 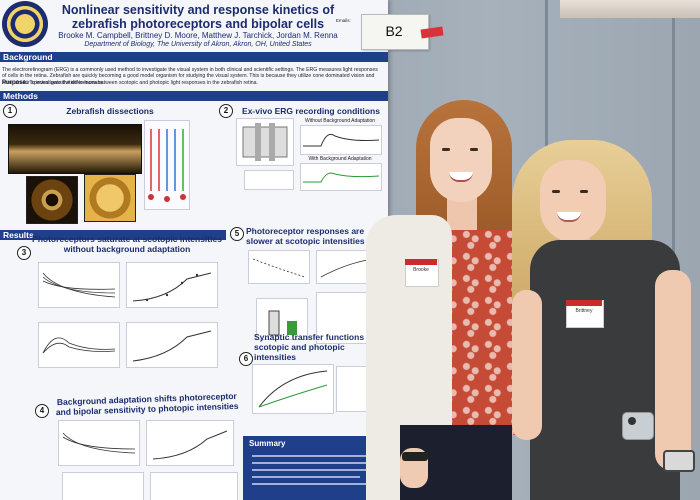 What do you see at coordinates (482, 332) in the screenshot?
I see `blouse-pattern` at bounding box center [482, 332].